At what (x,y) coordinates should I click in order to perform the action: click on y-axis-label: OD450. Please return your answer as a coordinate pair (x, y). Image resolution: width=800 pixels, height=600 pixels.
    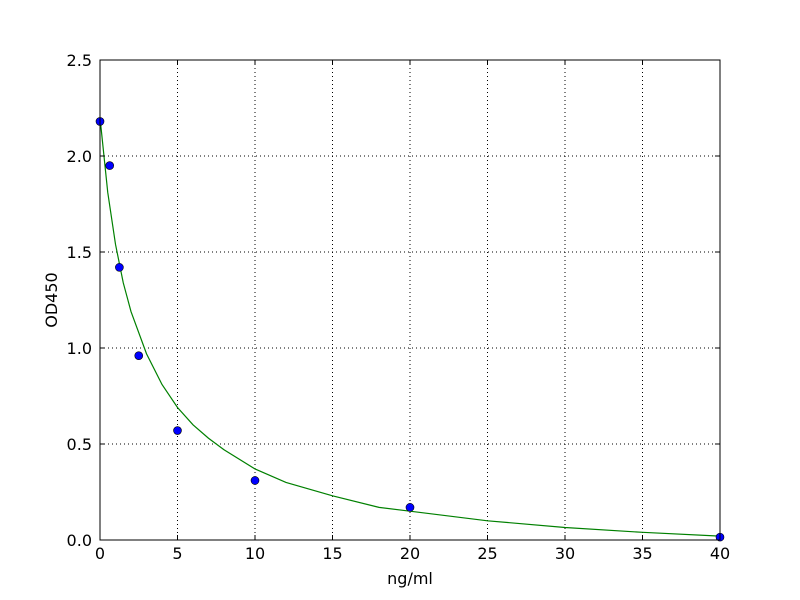
    Looking at the image, I should click on (51, 299).